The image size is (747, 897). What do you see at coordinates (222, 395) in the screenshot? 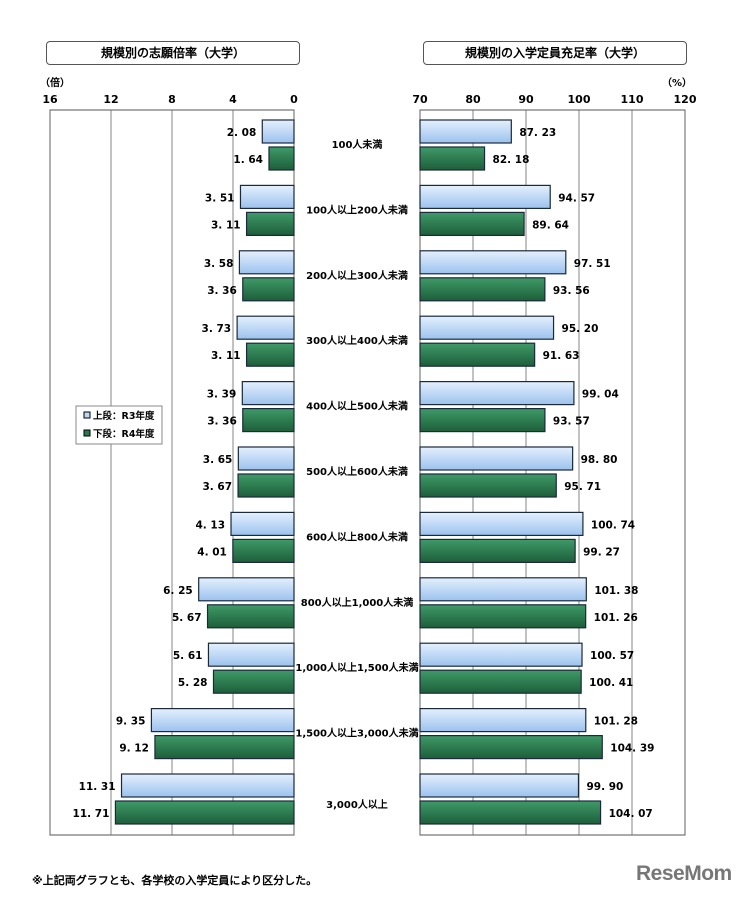
I see `left-bar-r3-value: 3. 39` at bounding box center [222, 395].